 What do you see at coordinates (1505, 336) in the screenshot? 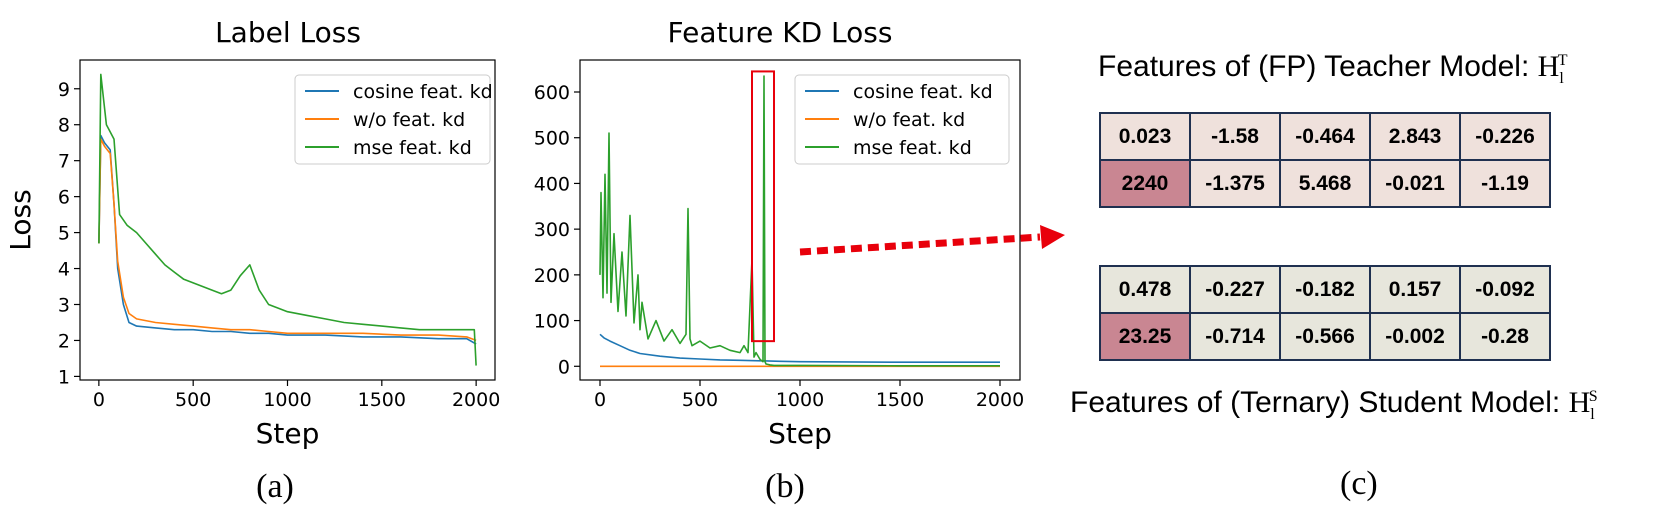
I see `table-cell: -0.28` at bounding box center [1505, 336].